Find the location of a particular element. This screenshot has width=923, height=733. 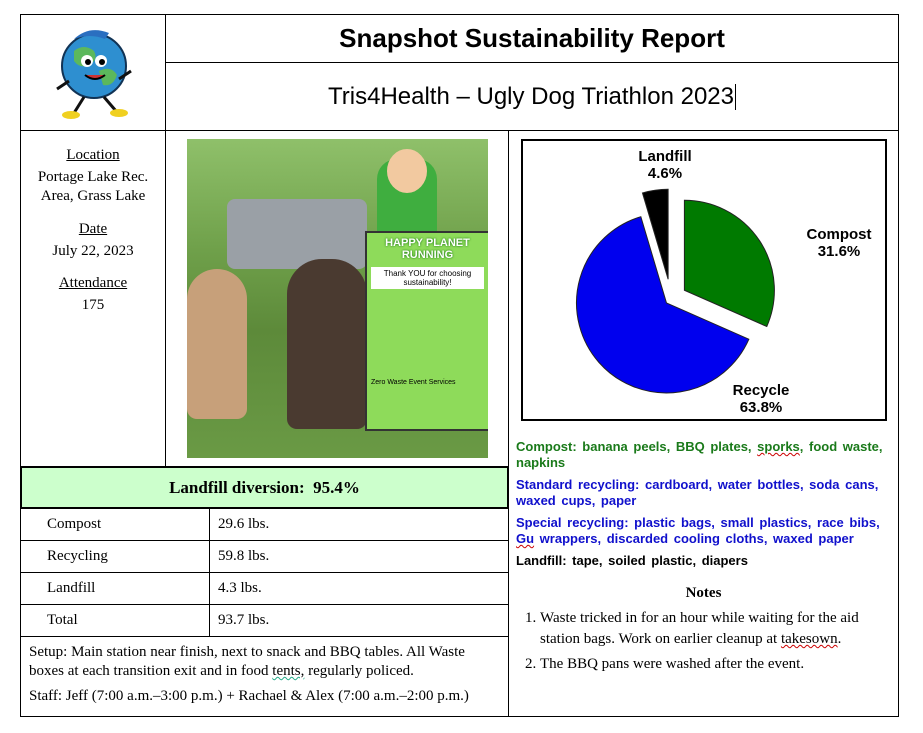

sign-footer: Zero Waste Event Services is located at coordinates (413, 382).